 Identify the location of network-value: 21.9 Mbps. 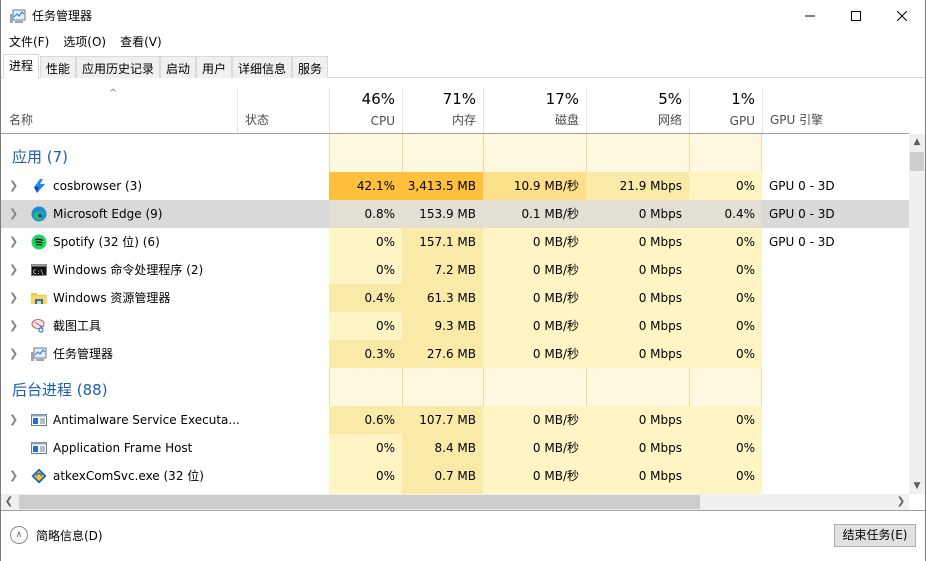
(637, 186).